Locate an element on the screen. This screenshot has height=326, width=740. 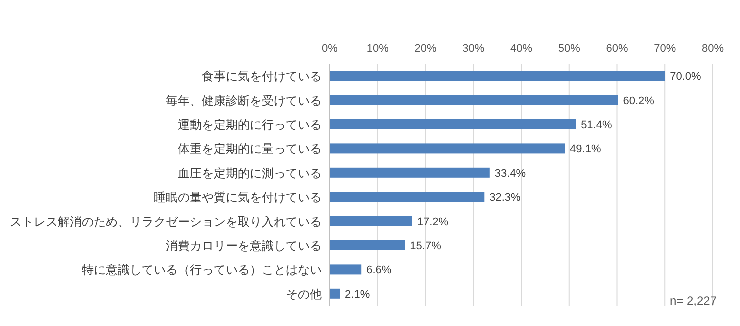
y-tick-label: 体重を定期的に量っている is located at coordinates (250, 149).